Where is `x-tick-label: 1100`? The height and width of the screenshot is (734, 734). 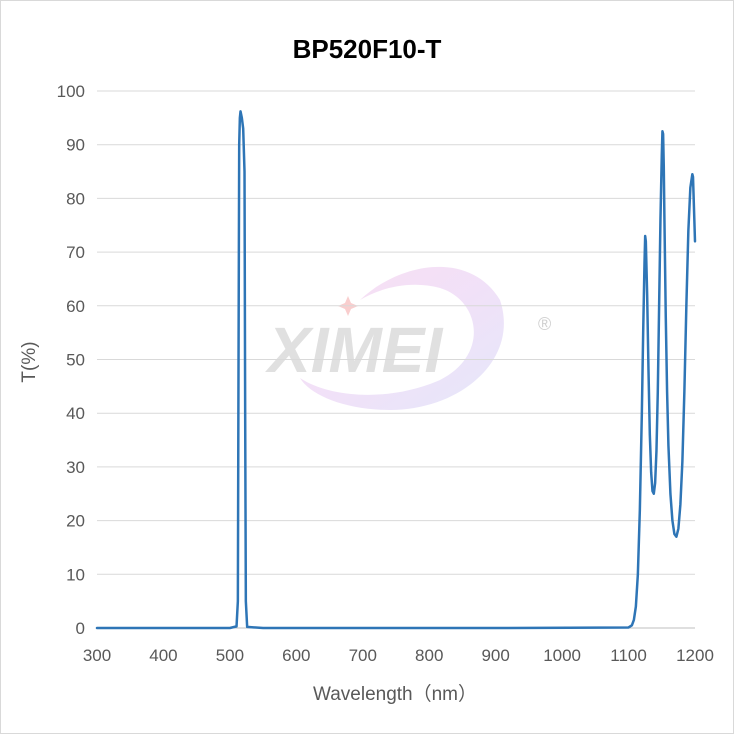 x-tick-label: 1100 is located at coordinates (628, 655).